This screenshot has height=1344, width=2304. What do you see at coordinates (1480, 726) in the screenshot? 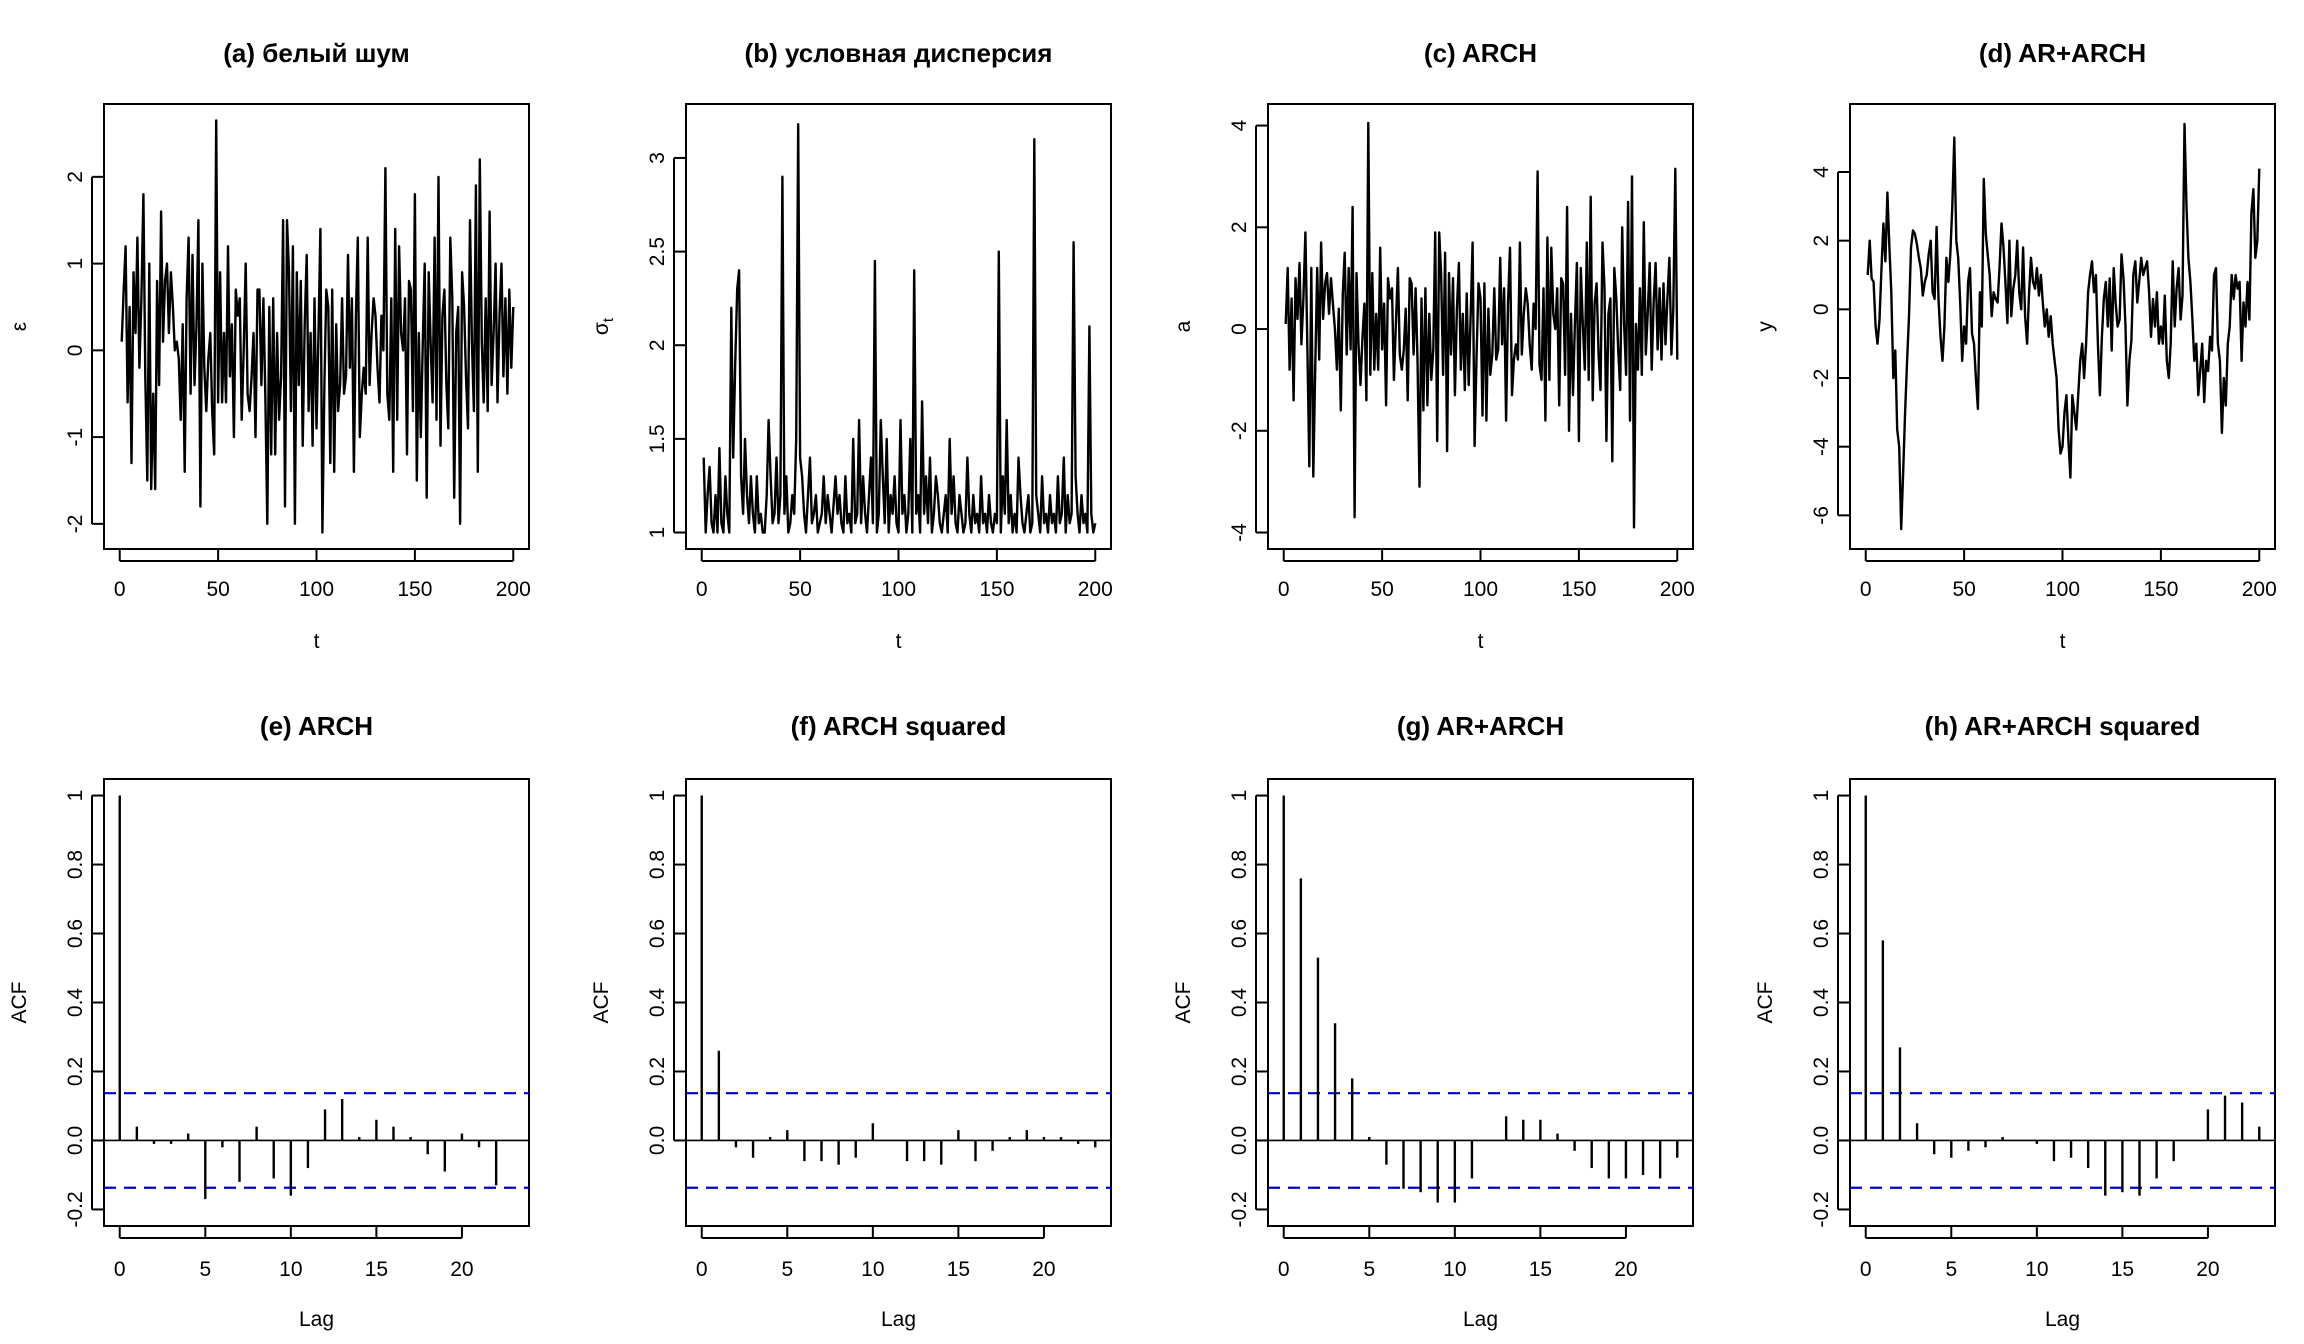
I see `chart-title: (g) AR+ARCH` at bounding box center [1480, 726].